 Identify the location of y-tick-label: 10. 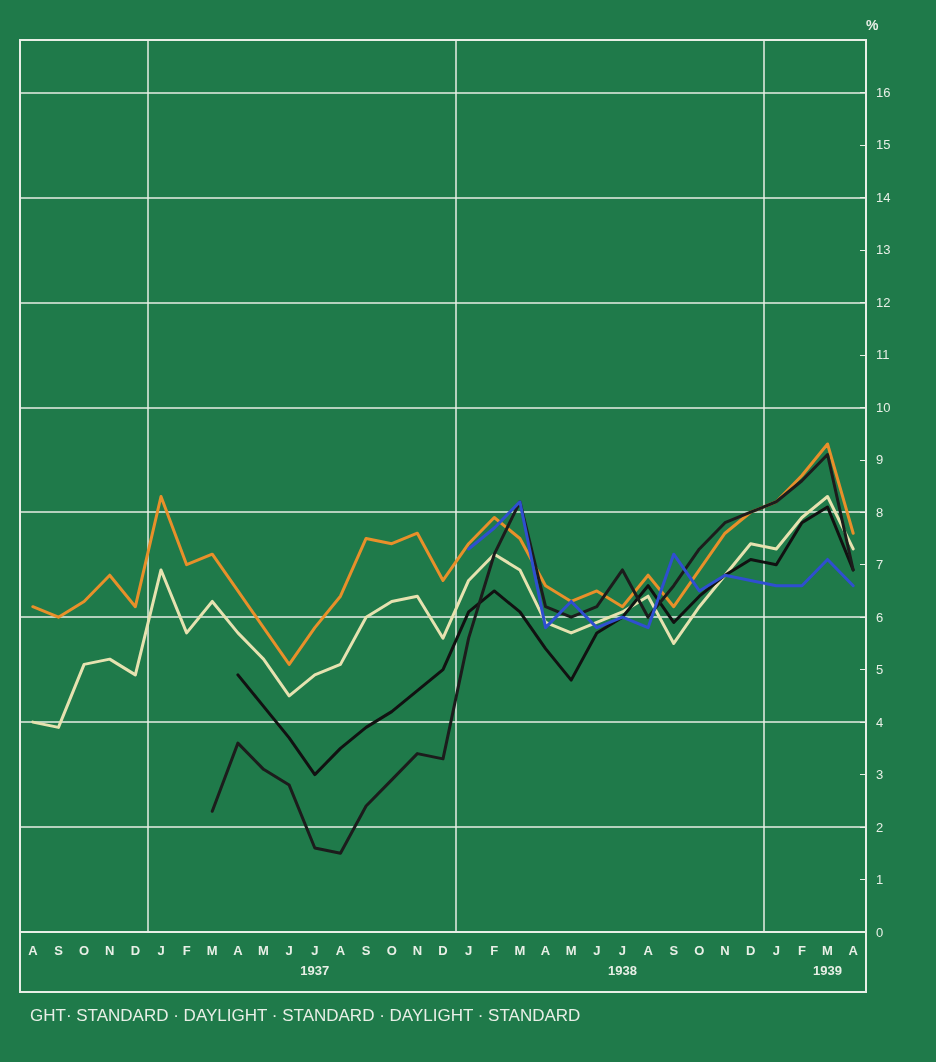
(883, 407).